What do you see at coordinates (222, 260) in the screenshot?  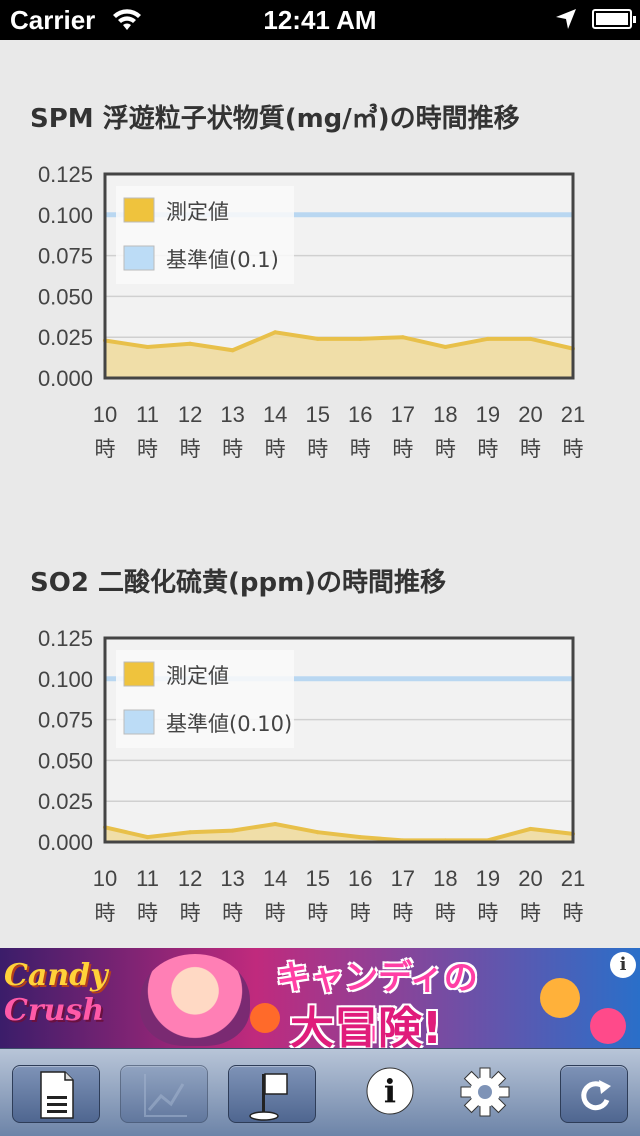 I see `legend-label-standard: 基準値(0.1)` at bounding box center [222, 260].